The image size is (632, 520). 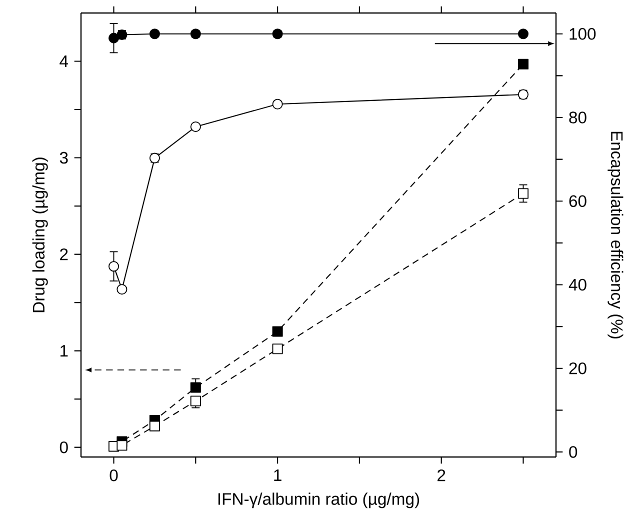 What do you see at coordinates (64, 447) in the screenshot?
I see `y-tick-label: 0` at bounding box center [64, 447].